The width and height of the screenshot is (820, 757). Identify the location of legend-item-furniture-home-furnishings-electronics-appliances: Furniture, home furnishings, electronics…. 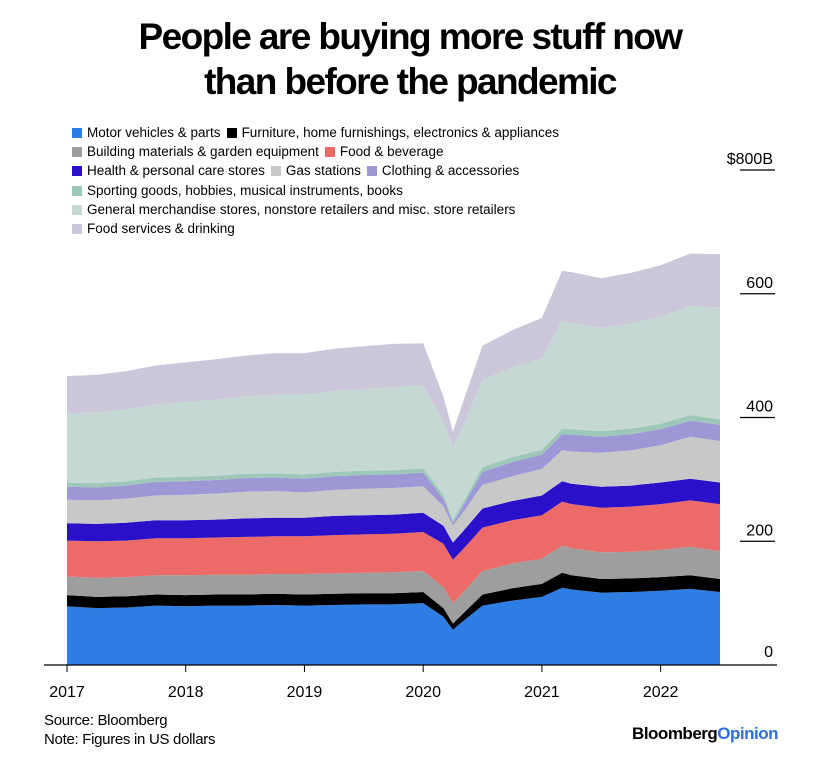
(392, 132).